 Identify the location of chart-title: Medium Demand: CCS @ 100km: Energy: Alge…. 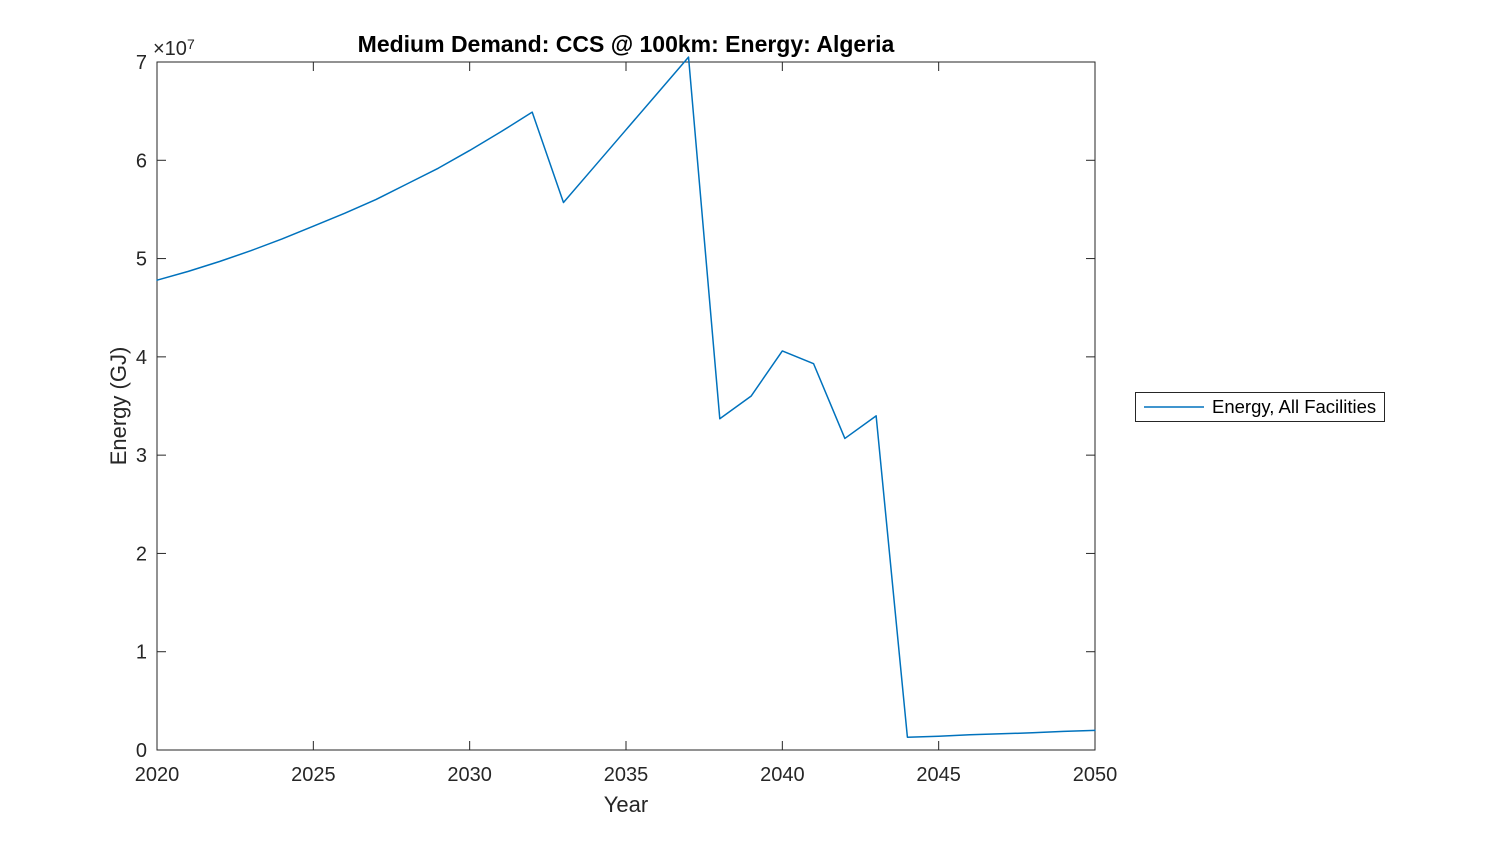
(626, 44).